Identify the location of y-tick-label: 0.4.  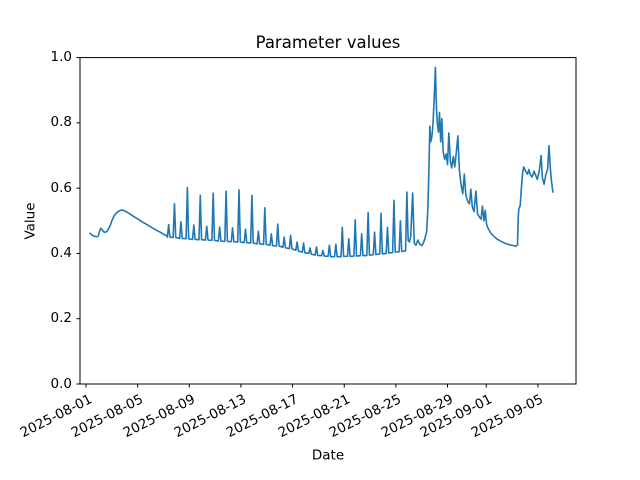
(61, 252).